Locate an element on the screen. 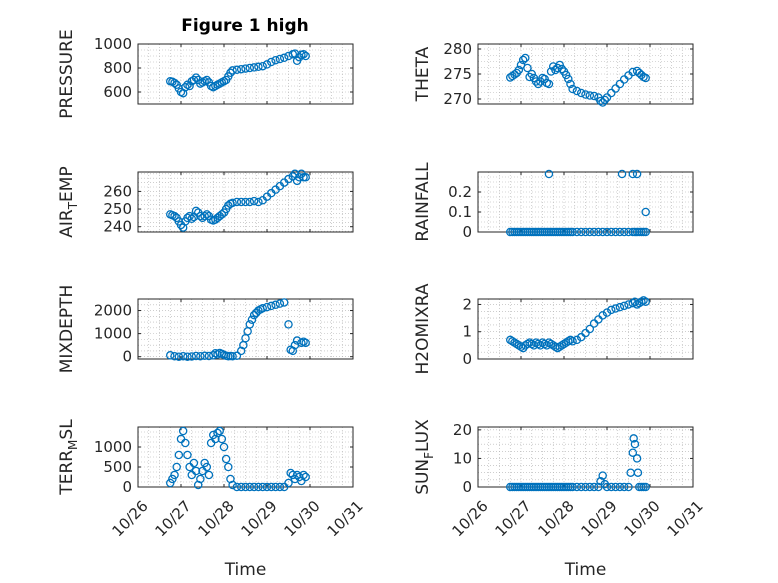  y-tick-label: 10 is located at coordinates (462, 458).